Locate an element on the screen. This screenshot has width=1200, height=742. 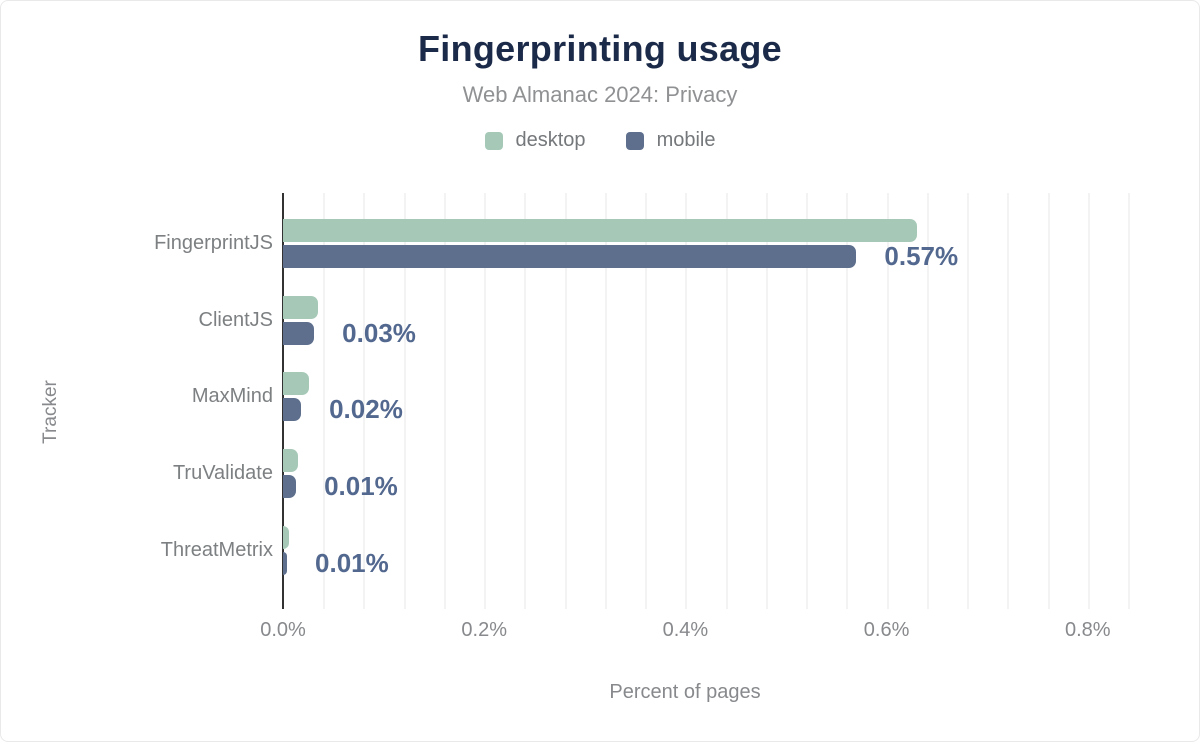
bar-group-clientjs: ClientJS 0.03% is located at coordinates (663, 320).